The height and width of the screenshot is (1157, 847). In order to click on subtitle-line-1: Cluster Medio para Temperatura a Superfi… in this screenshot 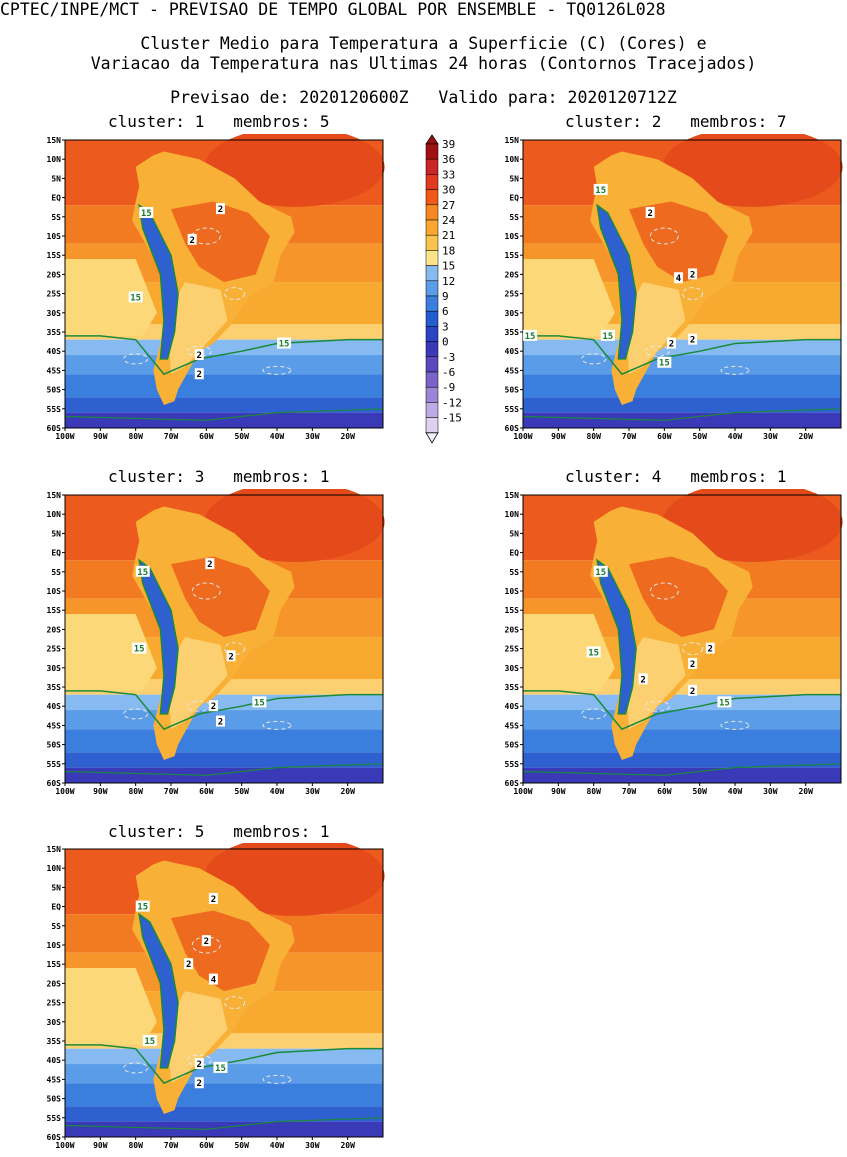, I will do `click(423, 43)`.